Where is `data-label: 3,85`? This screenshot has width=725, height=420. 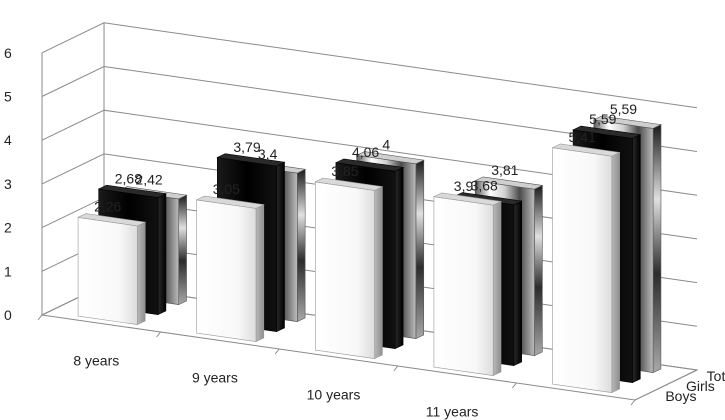 data-label: 3,85 is located at coordinates (344, 171).